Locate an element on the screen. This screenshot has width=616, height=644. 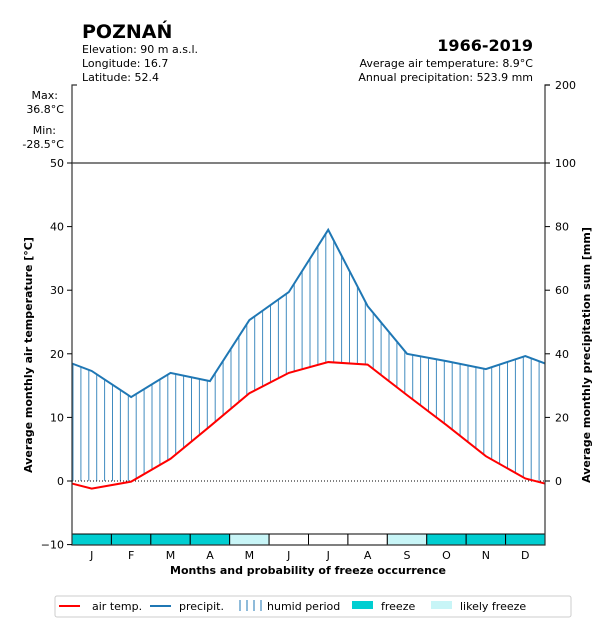
y-right-tick-label: 40 is located at coordinates (562, 354).